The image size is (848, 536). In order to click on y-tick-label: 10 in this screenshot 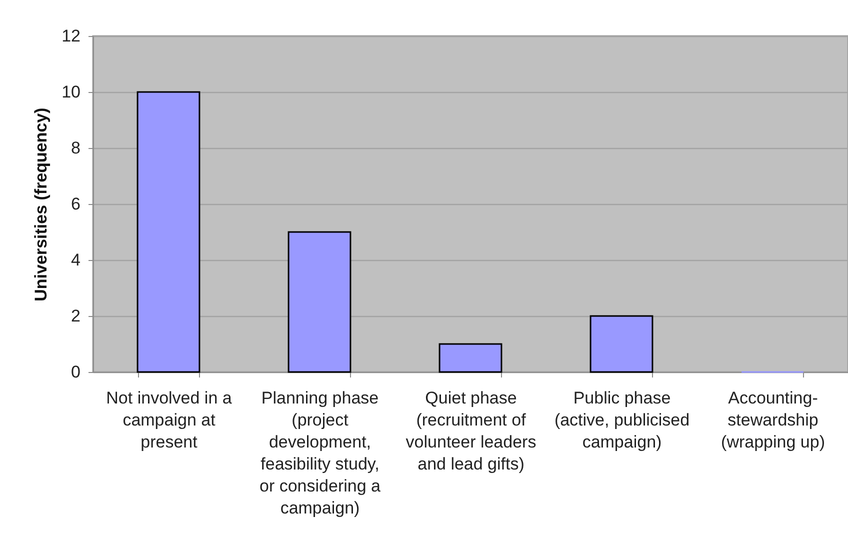, I will do `click(71, 92)`.